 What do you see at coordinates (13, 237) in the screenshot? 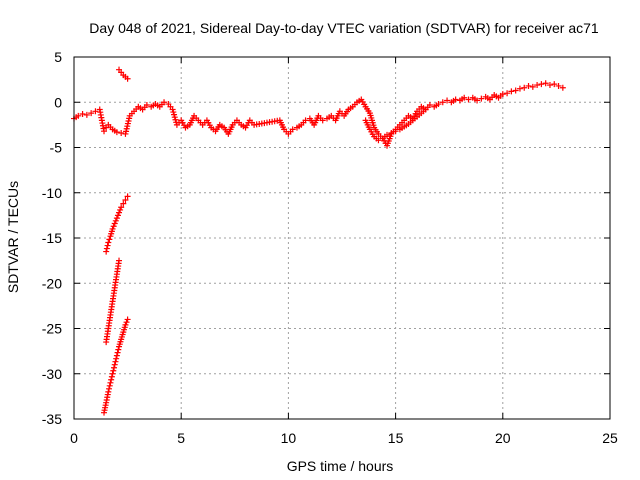
I see `y-axis-label: SDTVAR / TECUs` at bounding box center [13, 237].